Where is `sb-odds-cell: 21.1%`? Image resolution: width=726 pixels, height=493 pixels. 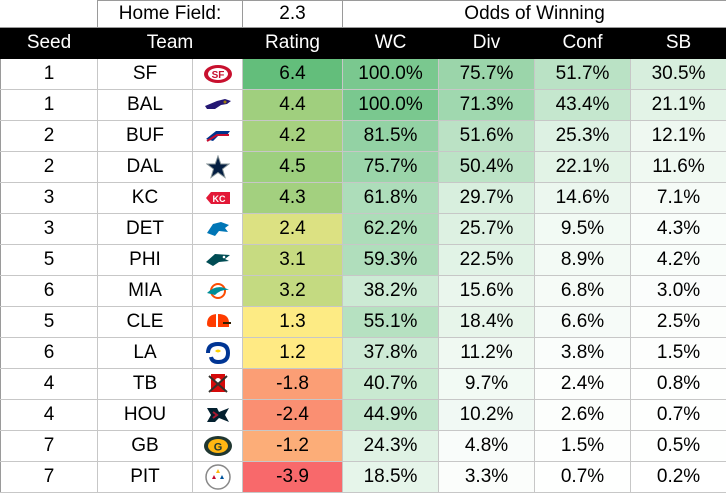
sb-odds-cell: 21.1% is located at coordinates (678, 105).